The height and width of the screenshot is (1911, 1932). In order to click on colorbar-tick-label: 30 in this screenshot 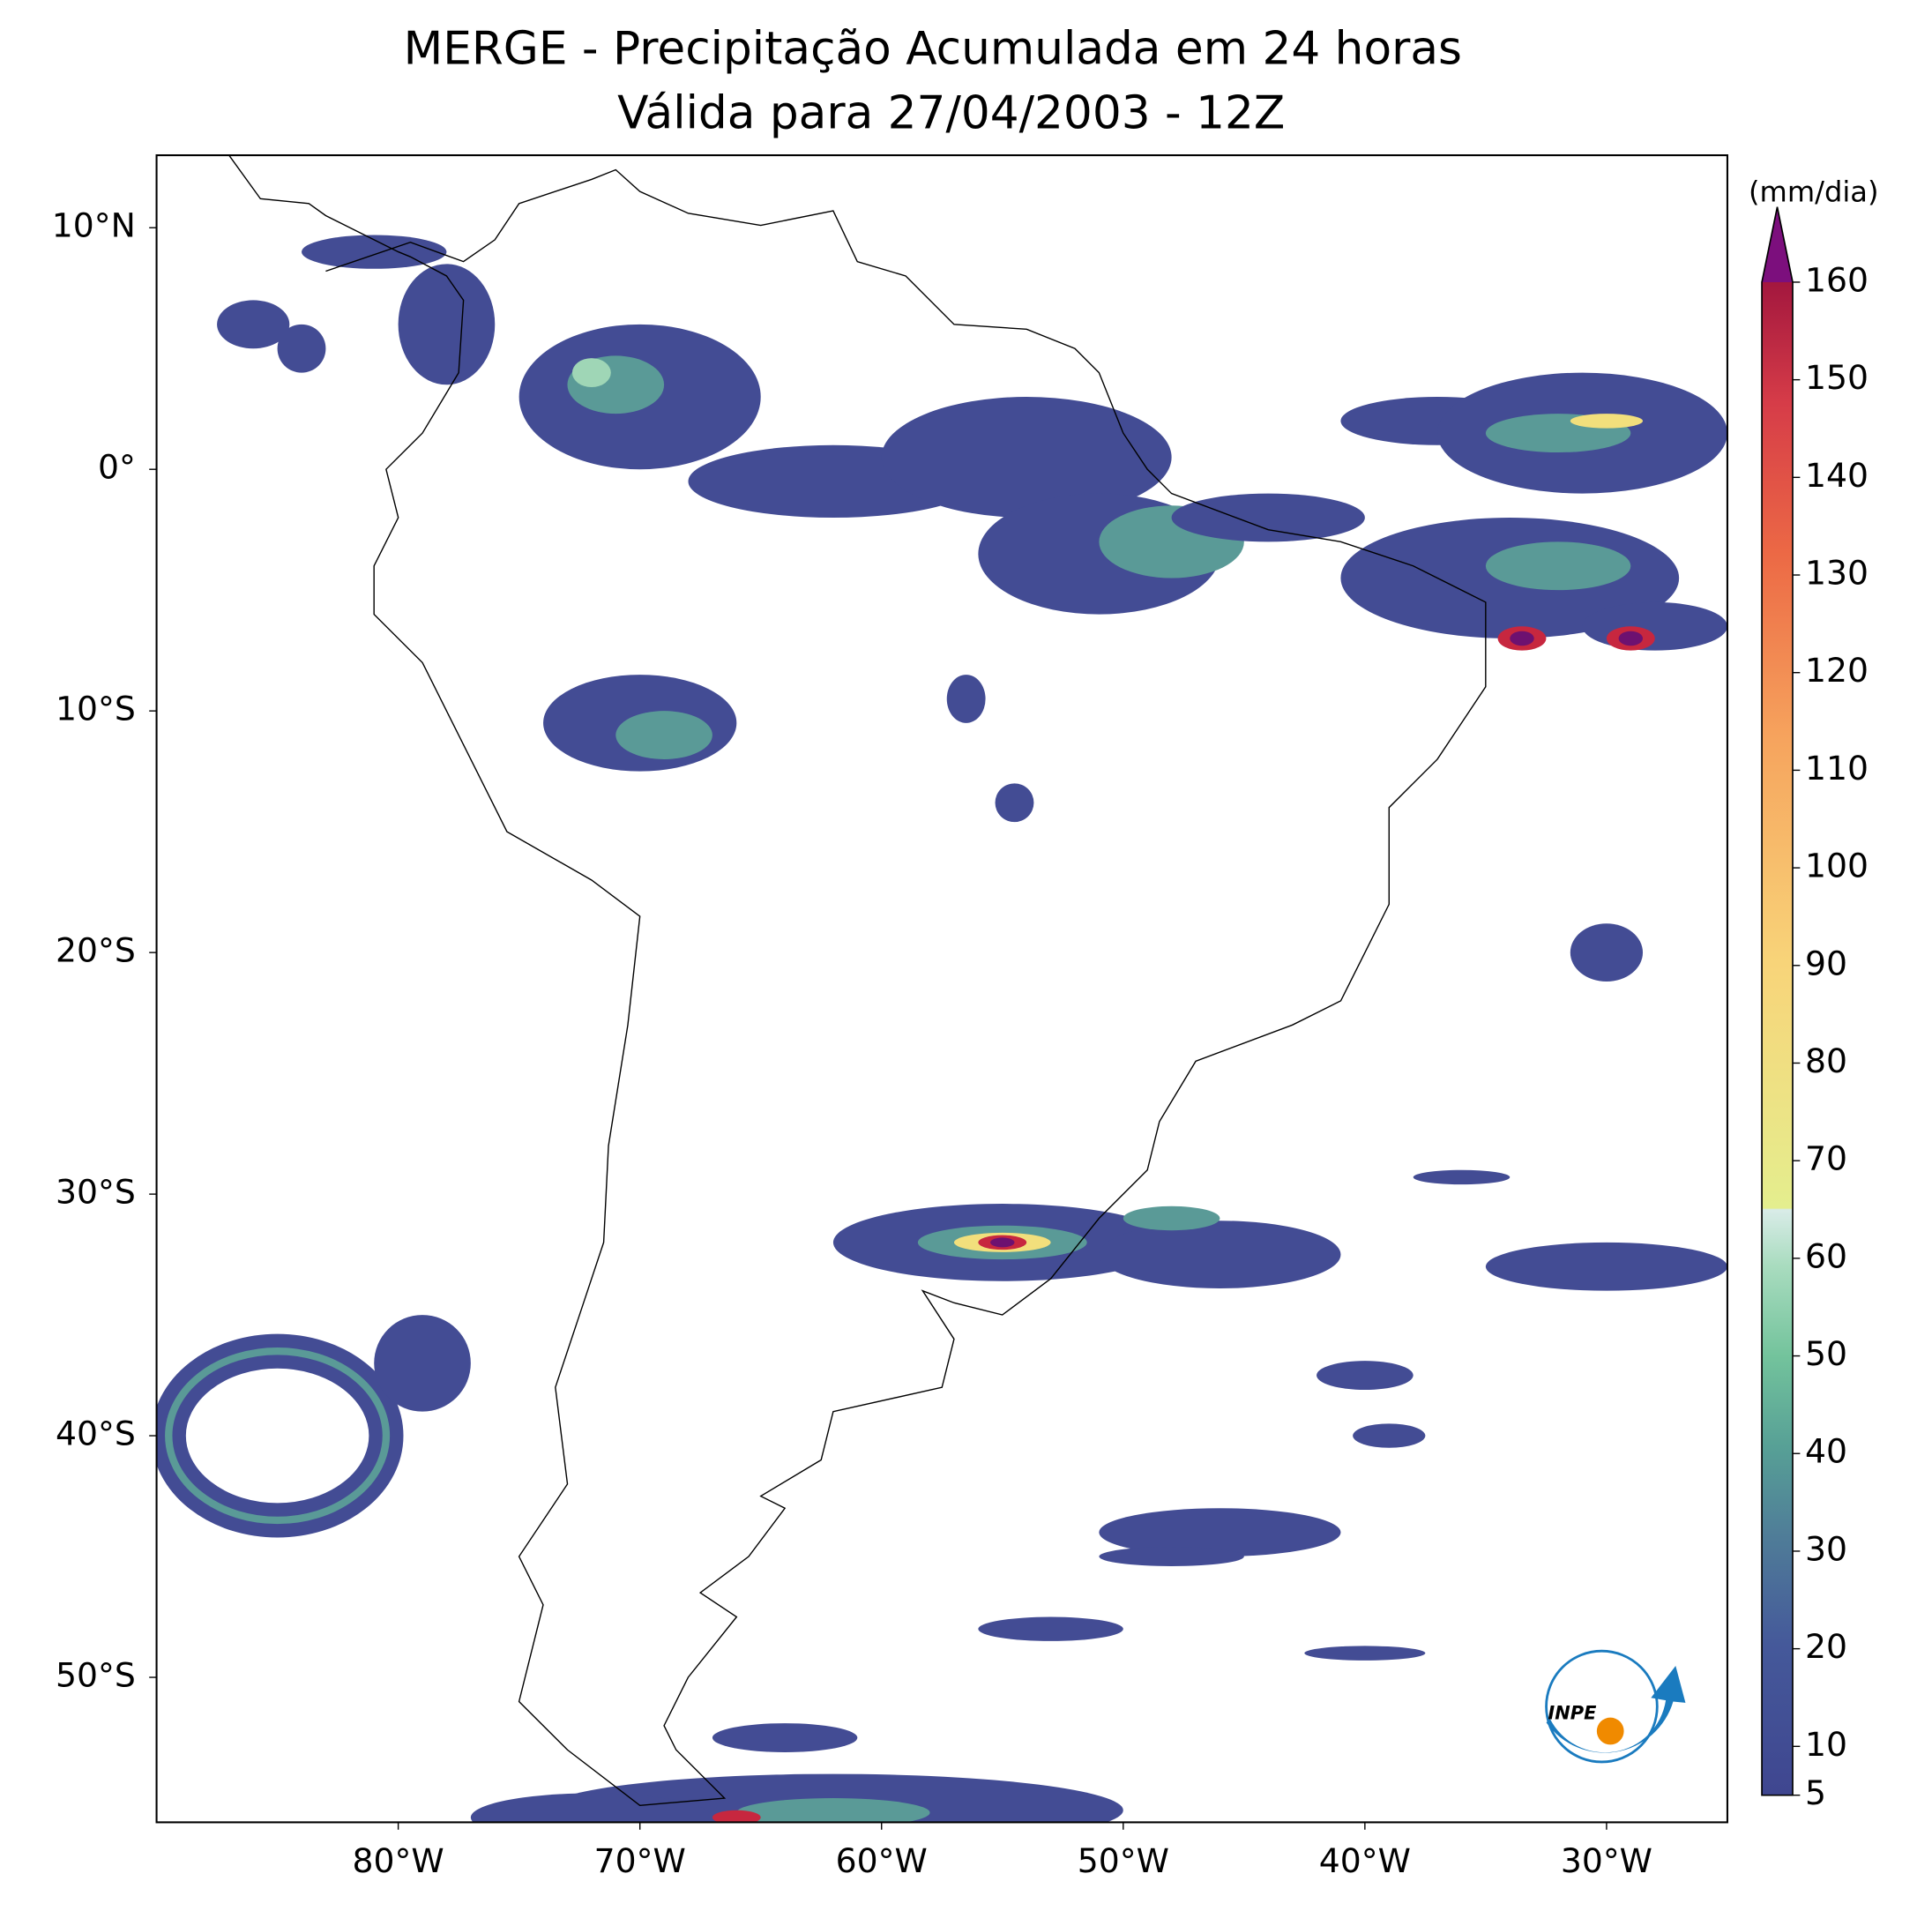, I will do `click(1826, 1549)`.